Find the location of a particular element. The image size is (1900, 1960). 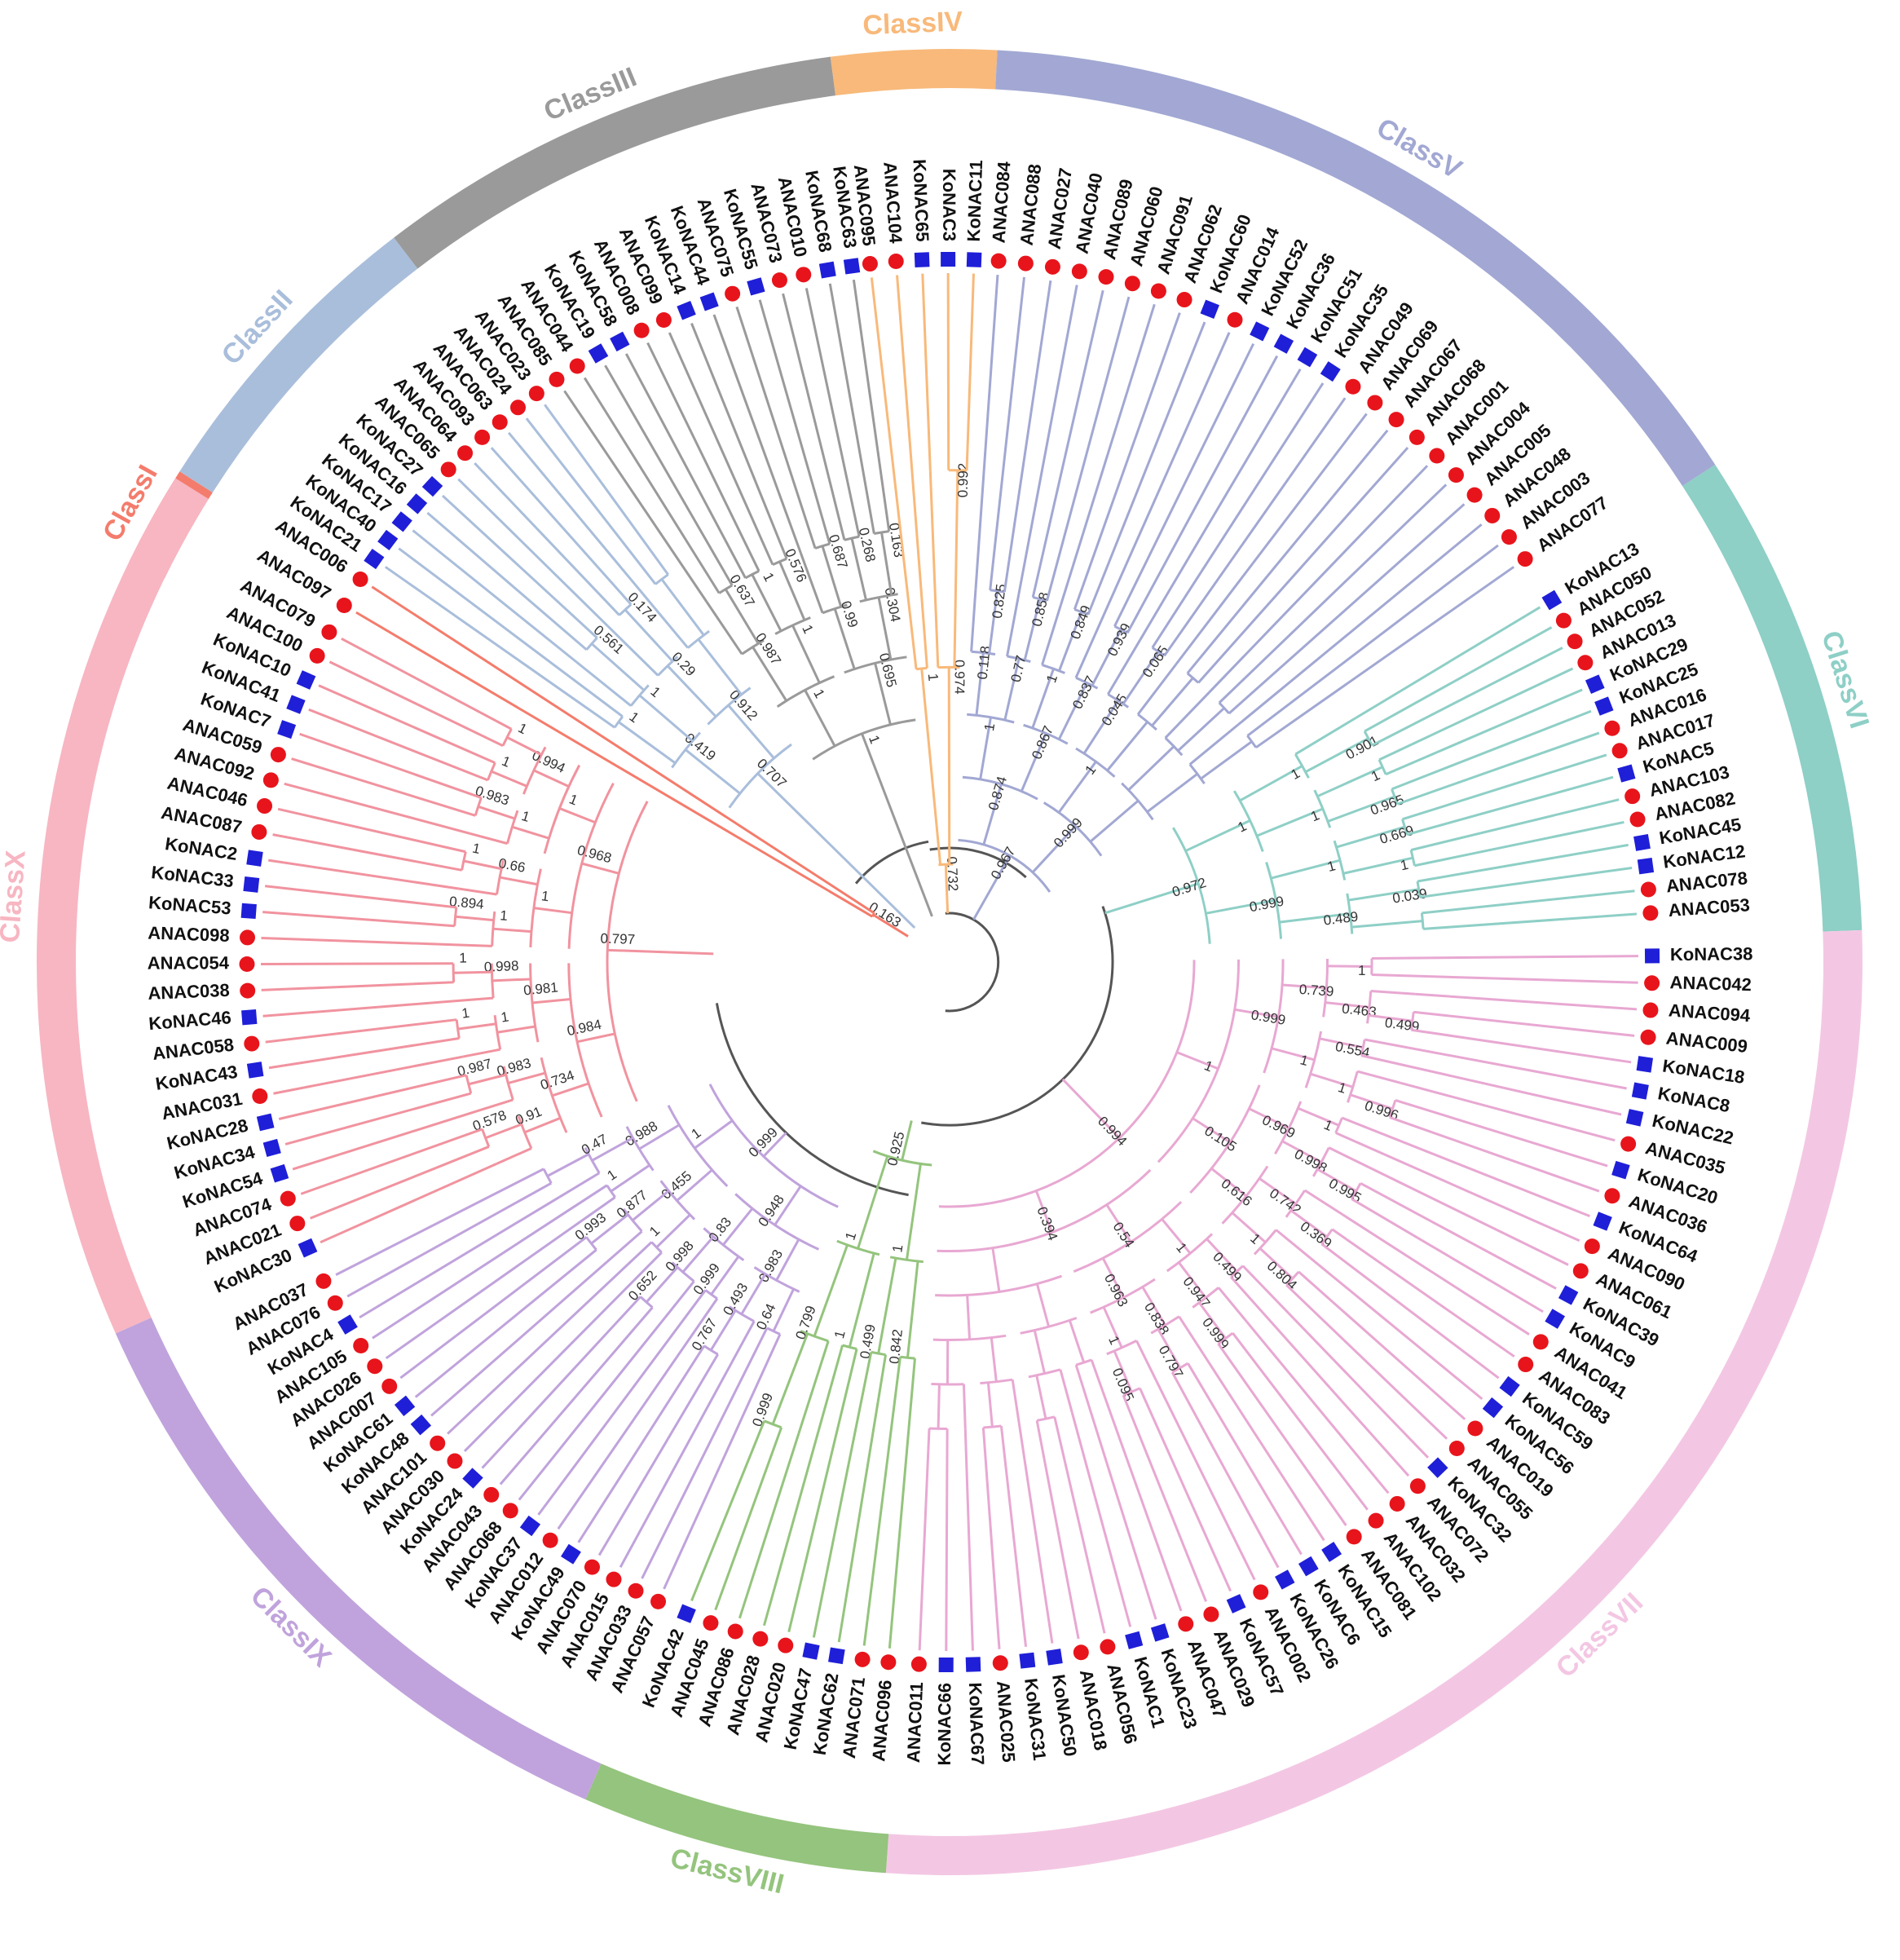

leaf-label: KoNAC62 is located at coordinates (826, 1714).